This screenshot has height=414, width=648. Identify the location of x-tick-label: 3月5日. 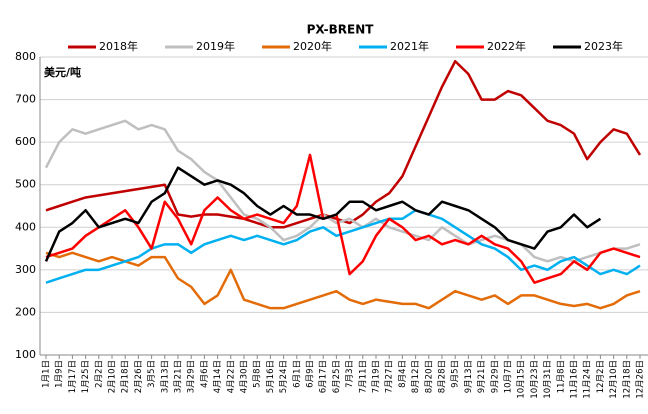
(152, 374).